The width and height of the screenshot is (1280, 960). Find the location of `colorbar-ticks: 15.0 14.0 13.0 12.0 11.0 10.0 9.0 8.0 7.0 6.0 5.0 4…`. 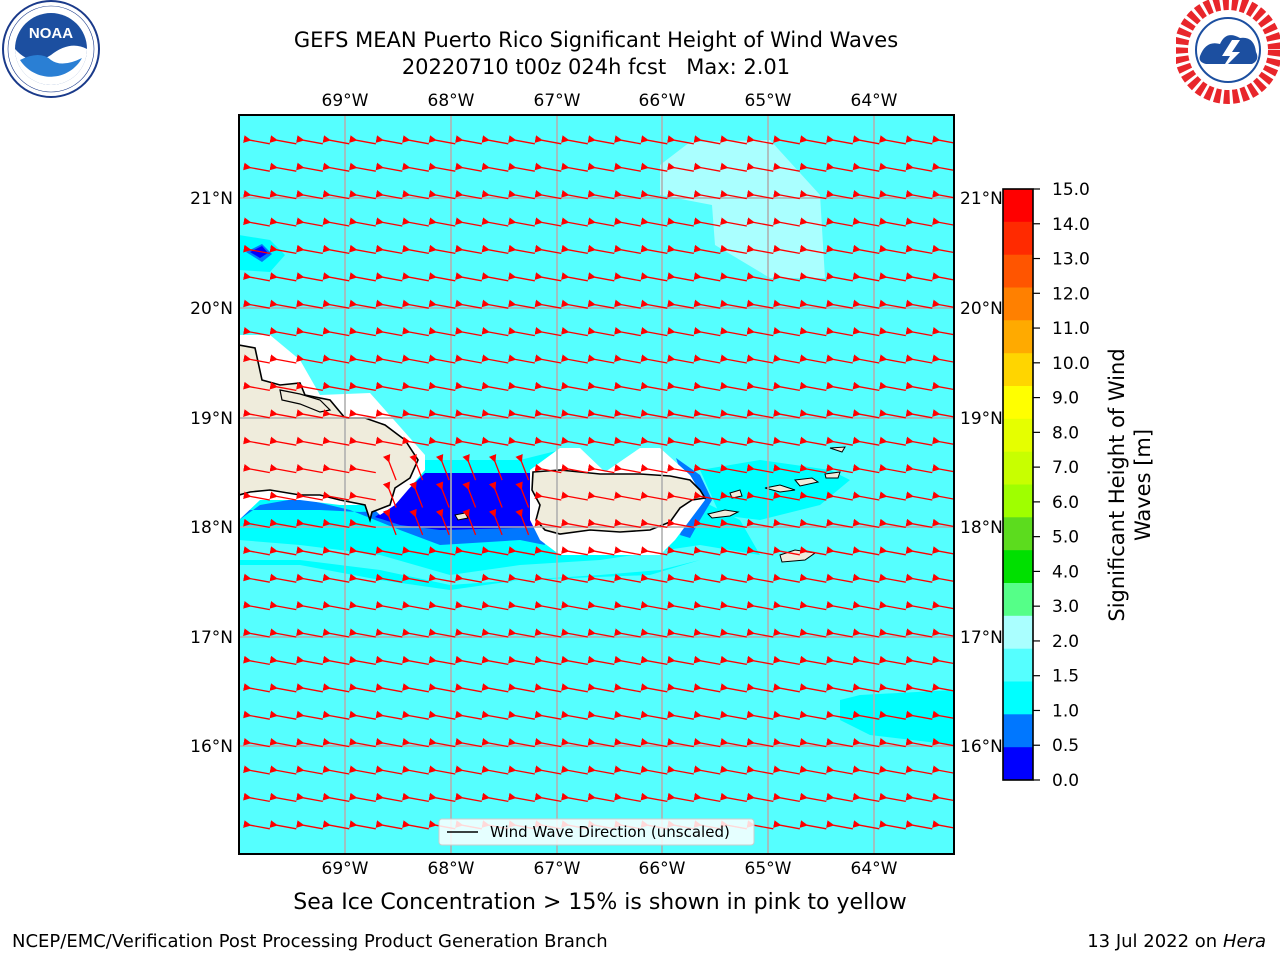

colorbar-ticks: 15.0 14.0 13.0 12.0 11.0 10.0 9.0 8.0 7.0 6.0 5.0 4… is located at coordinates (1061, 485).